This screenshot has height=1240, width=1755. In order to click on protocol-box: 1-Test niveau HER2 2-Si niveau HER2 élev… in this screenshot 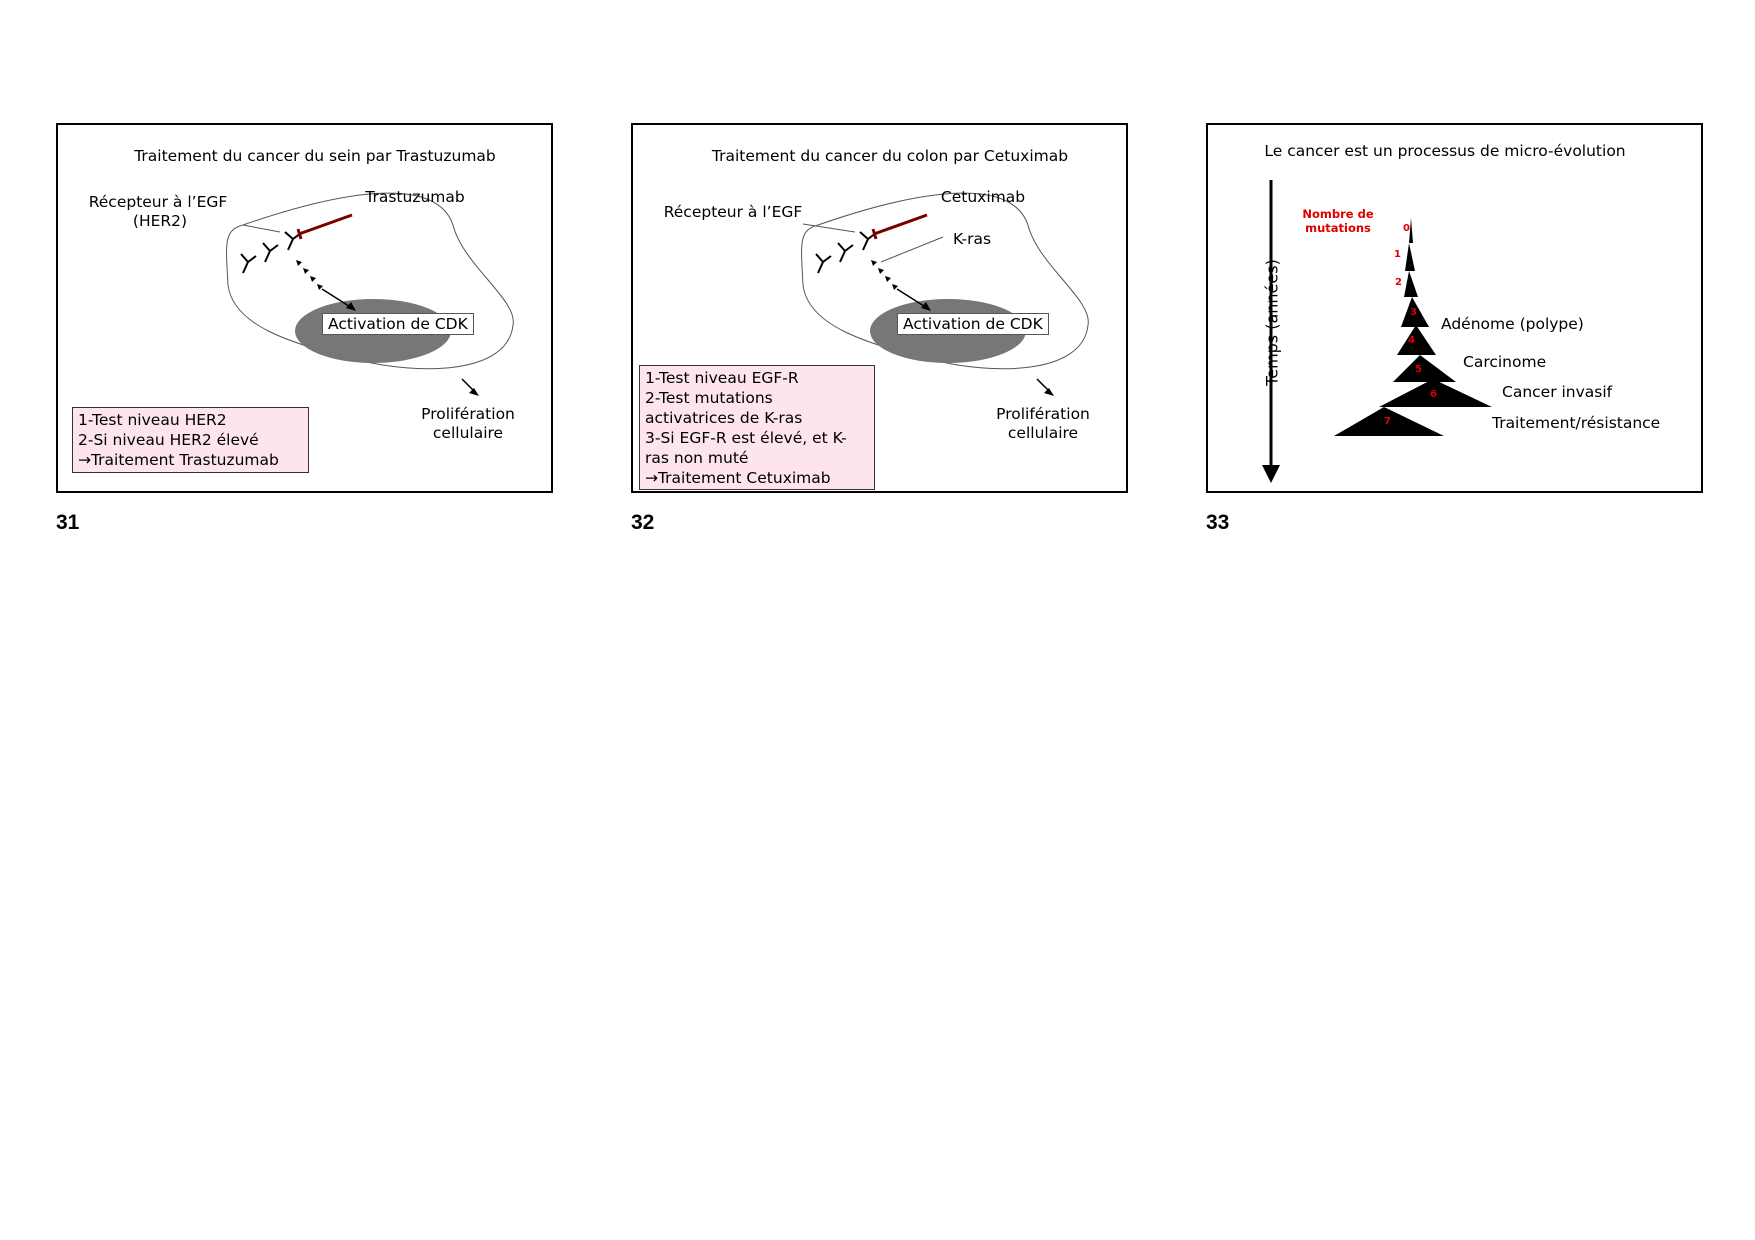, I will do `click(190, 440)`.